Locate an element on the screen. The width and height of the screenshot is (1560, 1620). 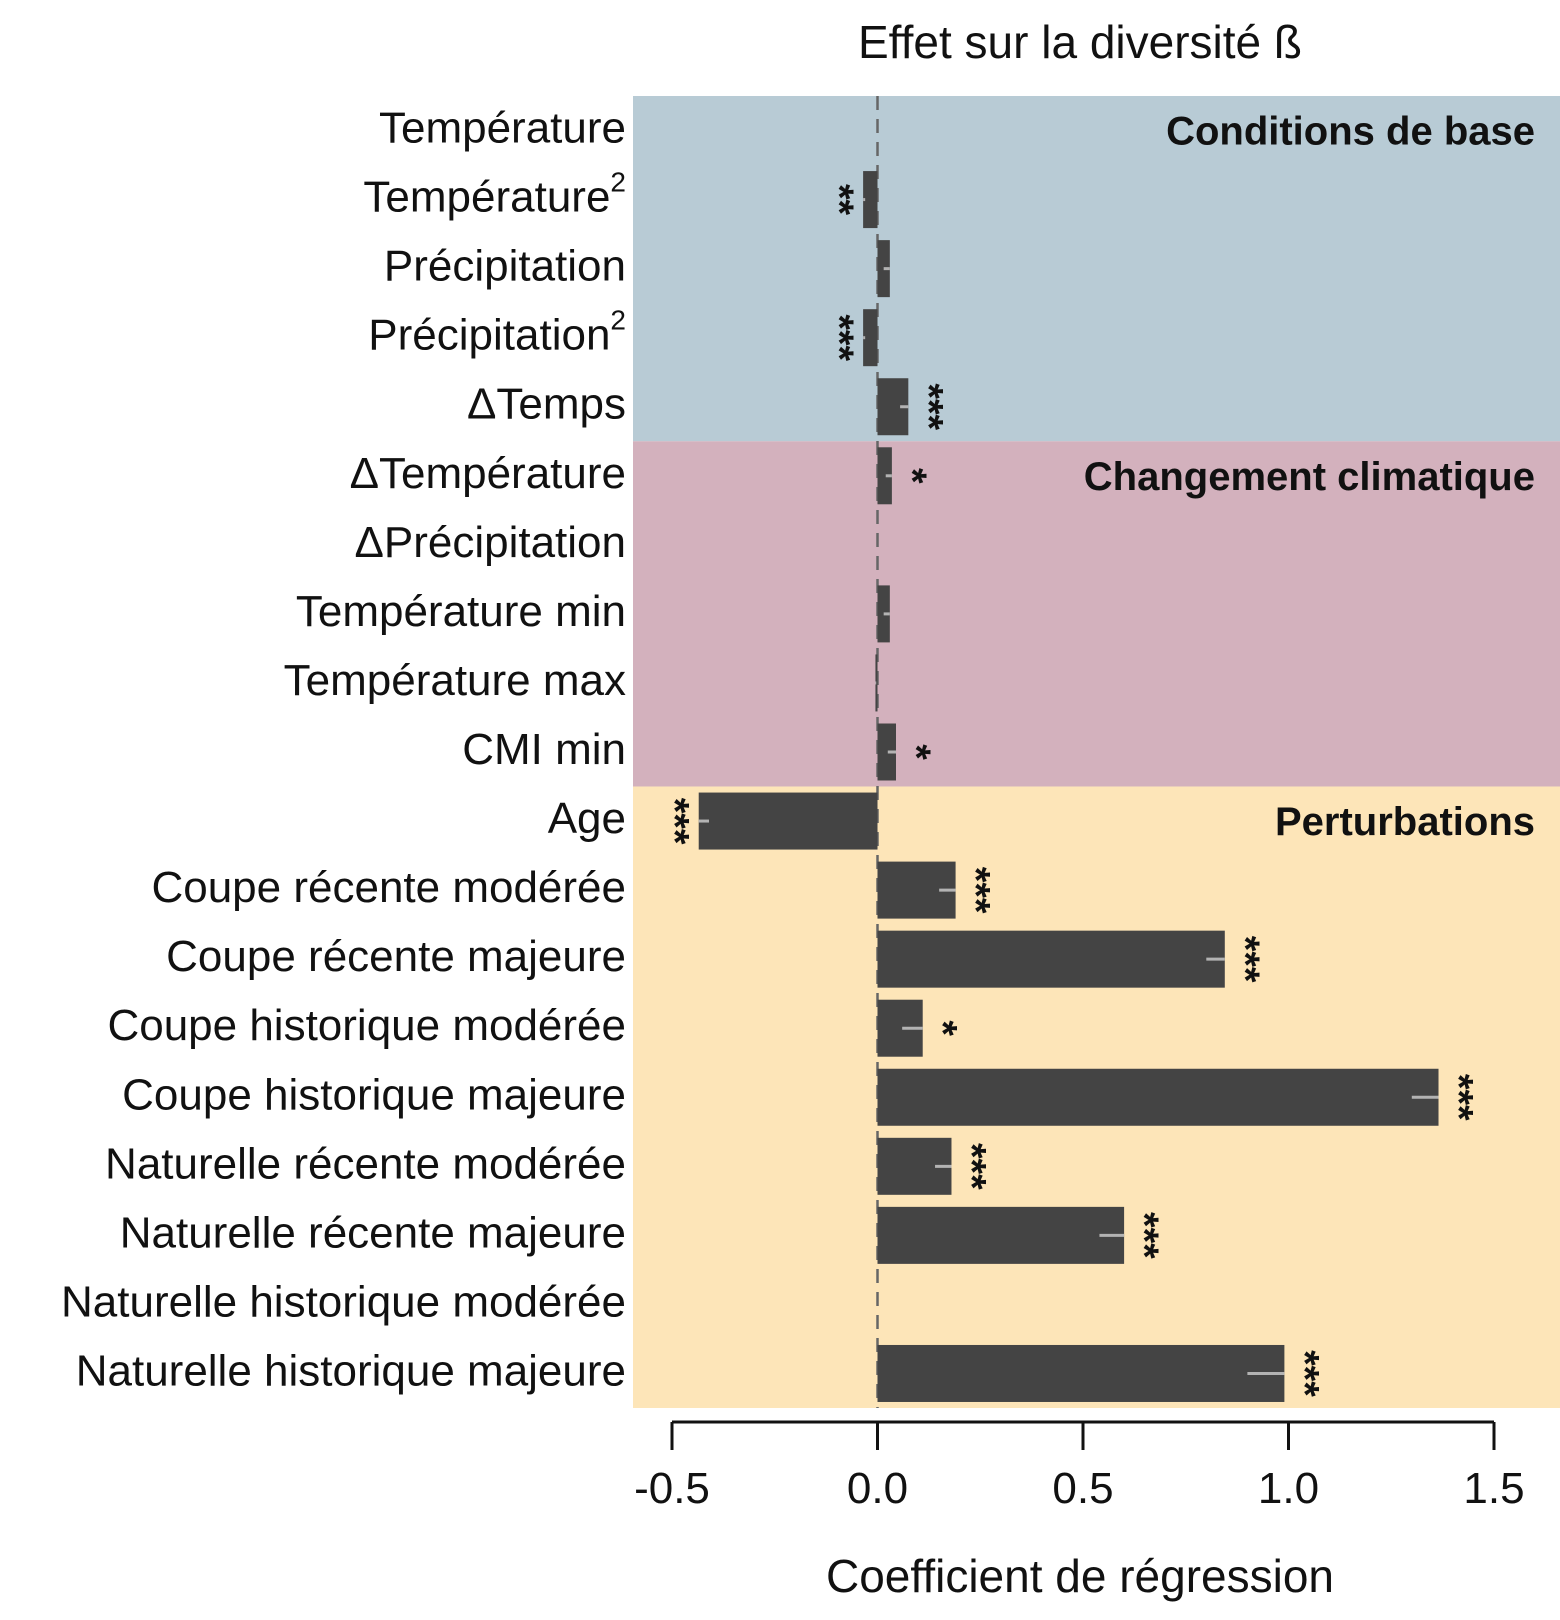
category-label-8: Température min is located at coordinates (461, 611).